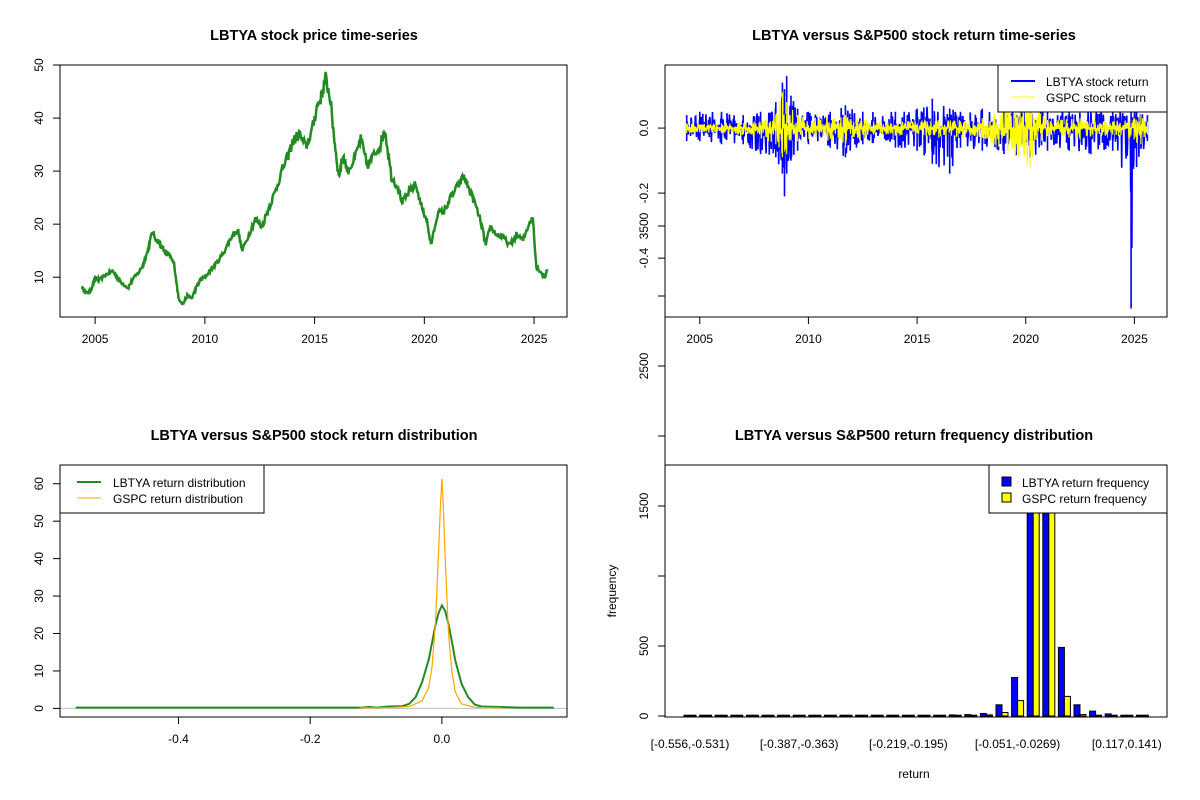  I want to click on density-line-gspc, so click(430, 593).